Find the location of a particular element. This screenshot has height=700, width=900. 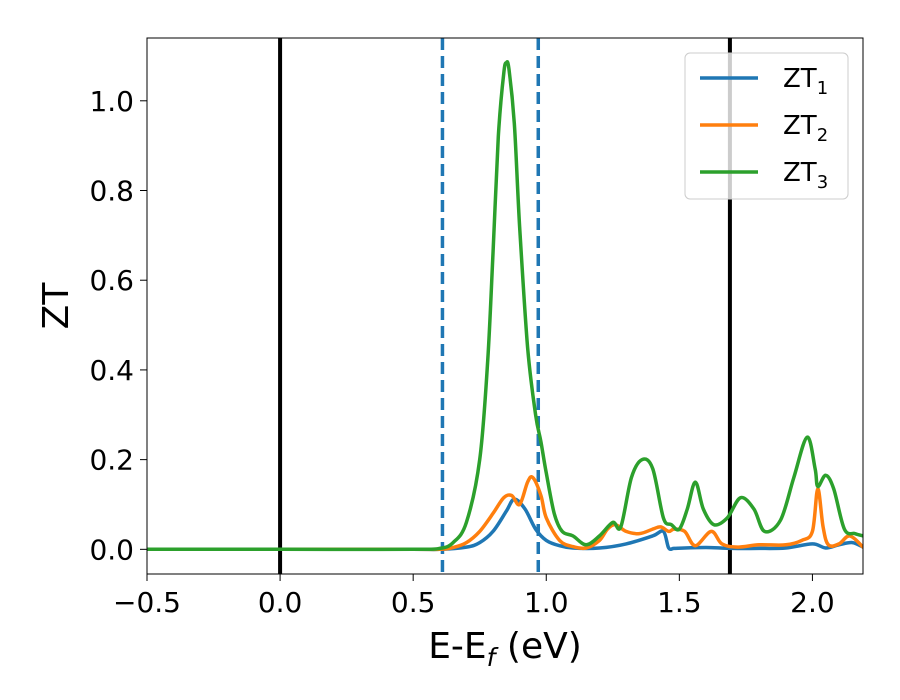

legend-box is located at coordinates (766, 126).